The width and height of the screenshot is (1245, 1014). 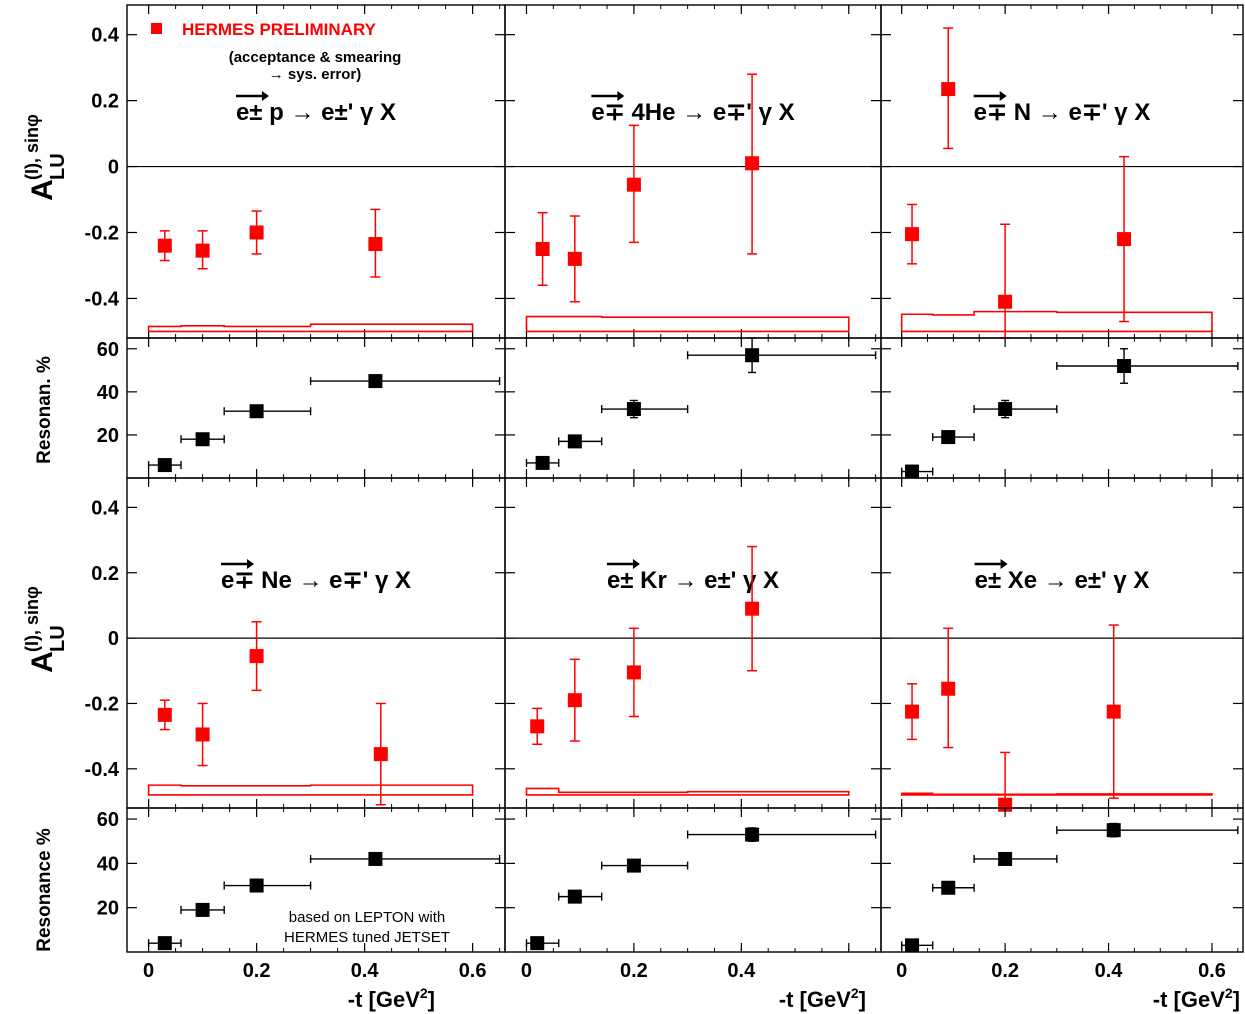 I want to click on xlabel-end: ], so click(x=1236, y=999).